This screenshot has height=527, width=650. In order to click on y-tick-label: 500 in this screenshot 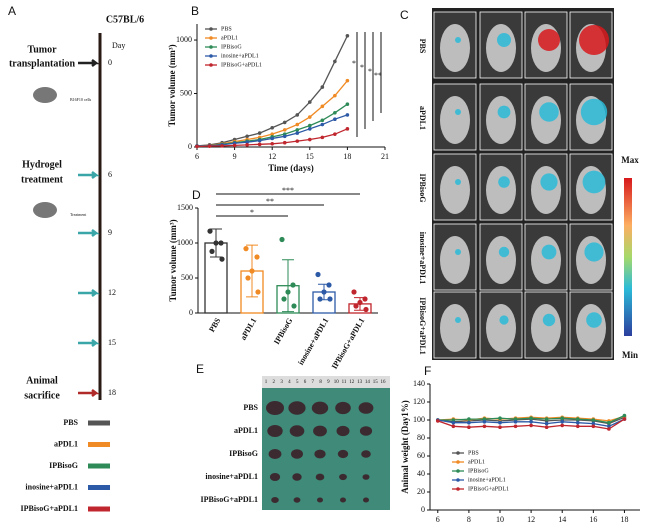, I will do `click(187, 277)`.